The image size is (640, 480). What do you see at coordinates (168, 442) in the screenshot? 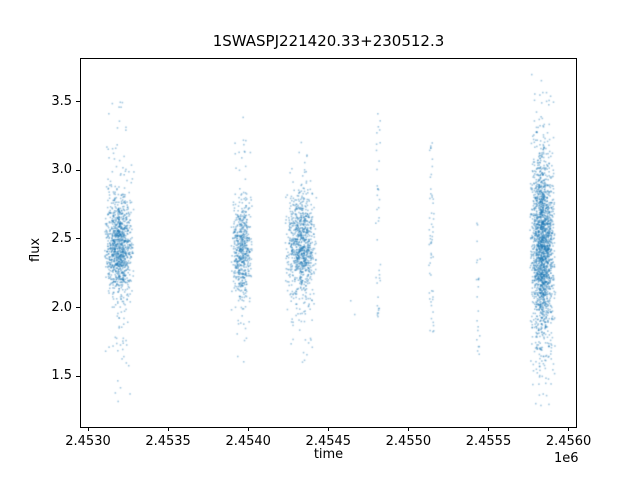
I see `x-tick-label: 2.4535` at bounding box center [168, 442].